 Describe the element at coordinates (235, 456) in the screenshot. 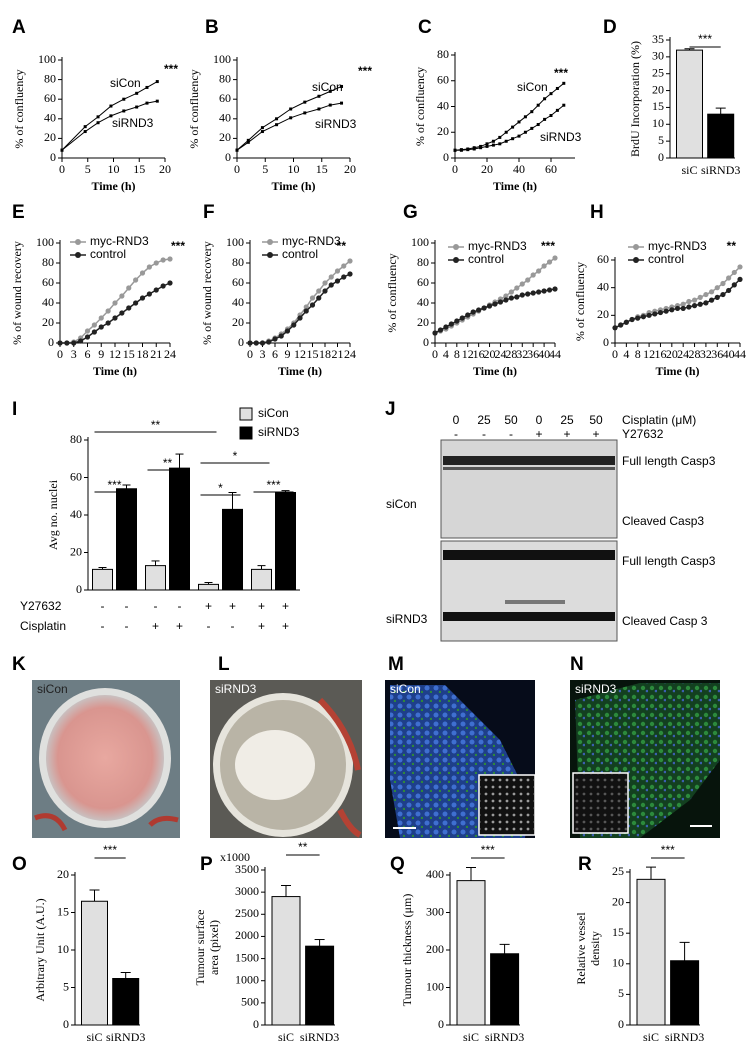

I see `significance: *` at that location.